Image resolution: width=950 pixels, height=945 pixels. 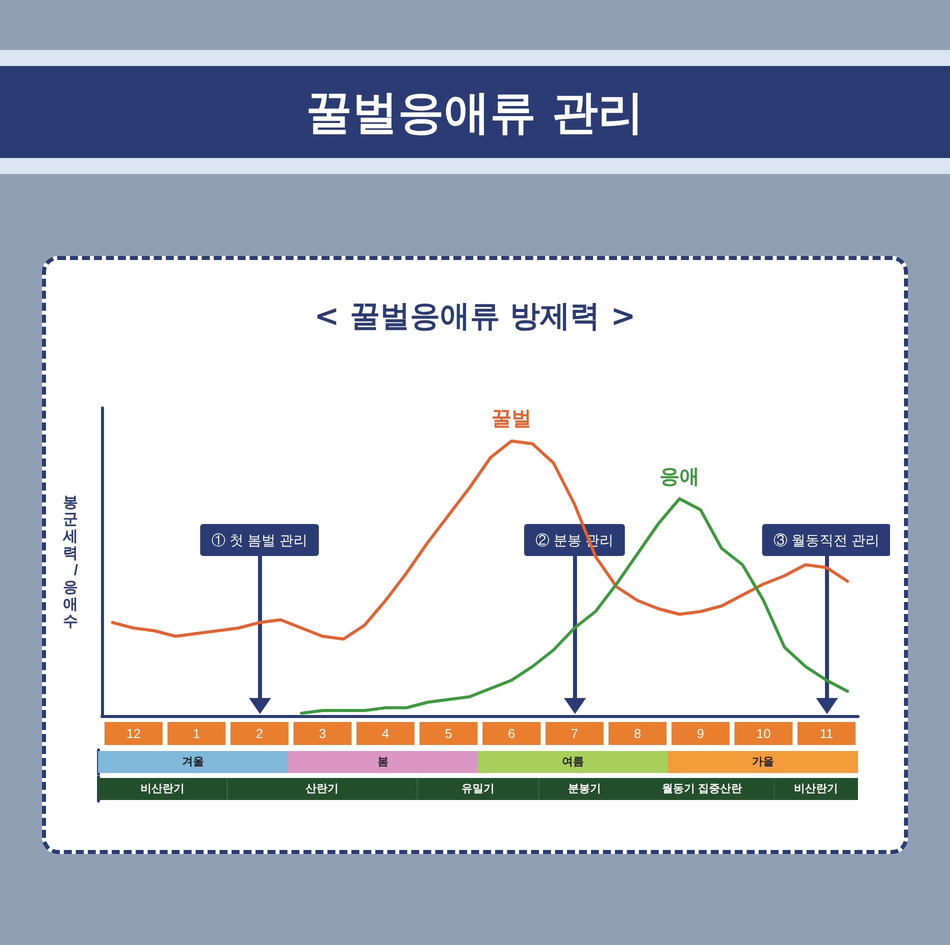 I want to click on x-tick-label: 7, so click(x=574, y=733).